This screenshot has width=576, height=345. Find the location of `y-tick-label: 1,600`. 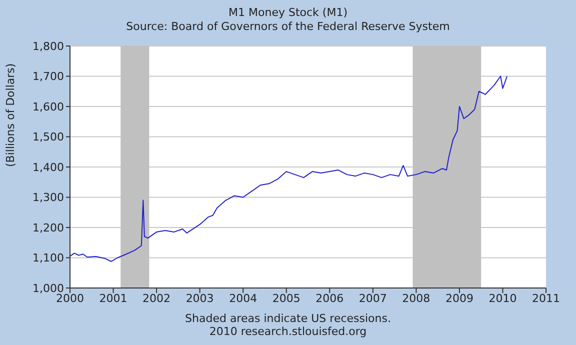

y-tick-label: 1,600 is located at coordinates (48, 107).